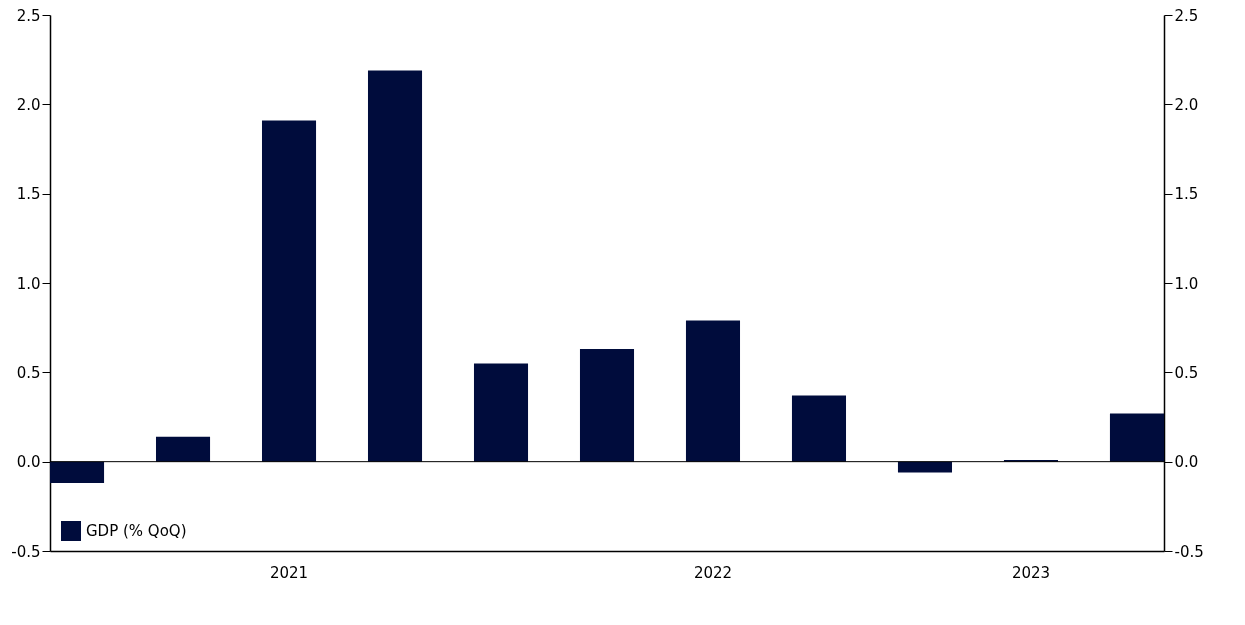 The height and width of the screenshot is (625, 1245). Describe the element at coordinates (1186, 15) in the screenshot. I see `y2-tick-label: 2.5` at that location.